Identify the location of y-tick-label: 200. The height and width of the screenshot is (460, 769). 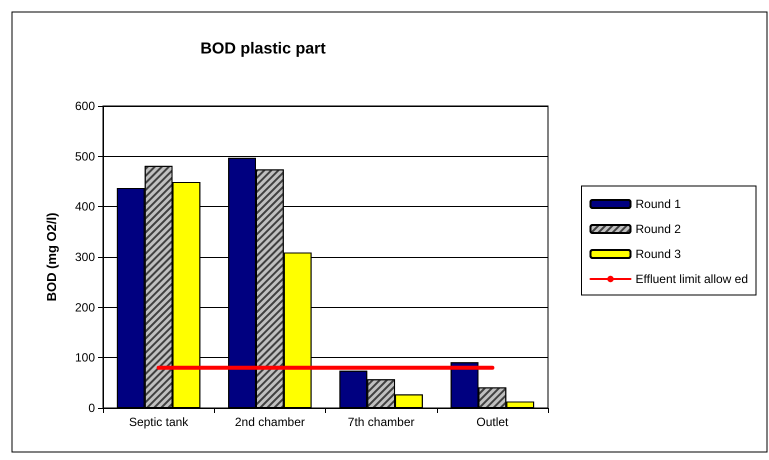
(85, 307).